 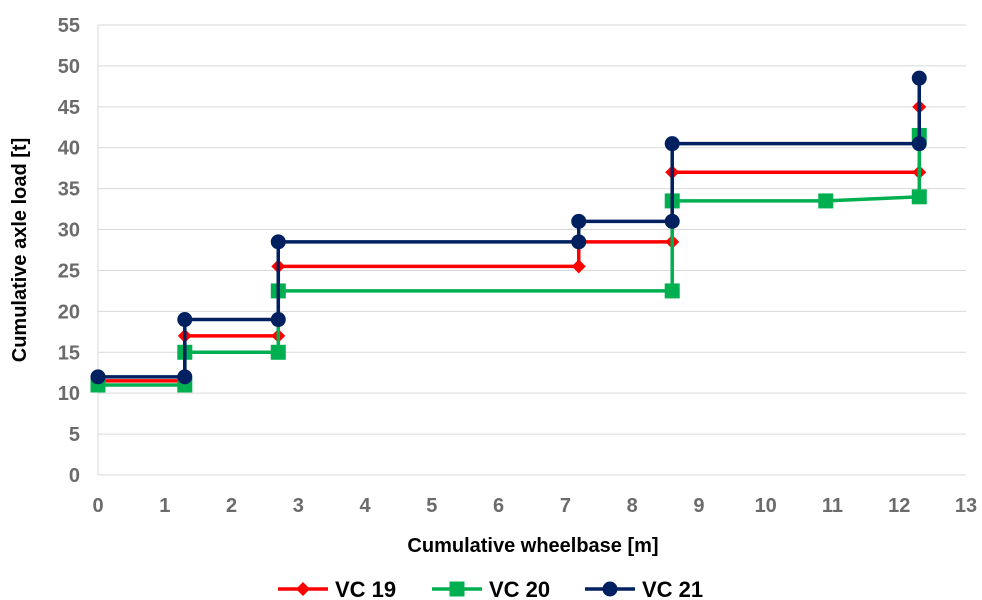 I want to click on x-tick-label: 6, so click(x=498, y=506).